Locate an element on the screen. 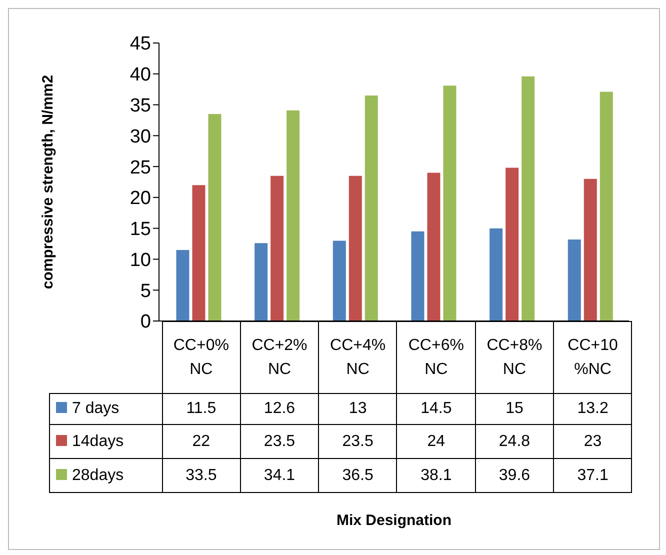  data-label: 22 is located at coordinates (201, 441).